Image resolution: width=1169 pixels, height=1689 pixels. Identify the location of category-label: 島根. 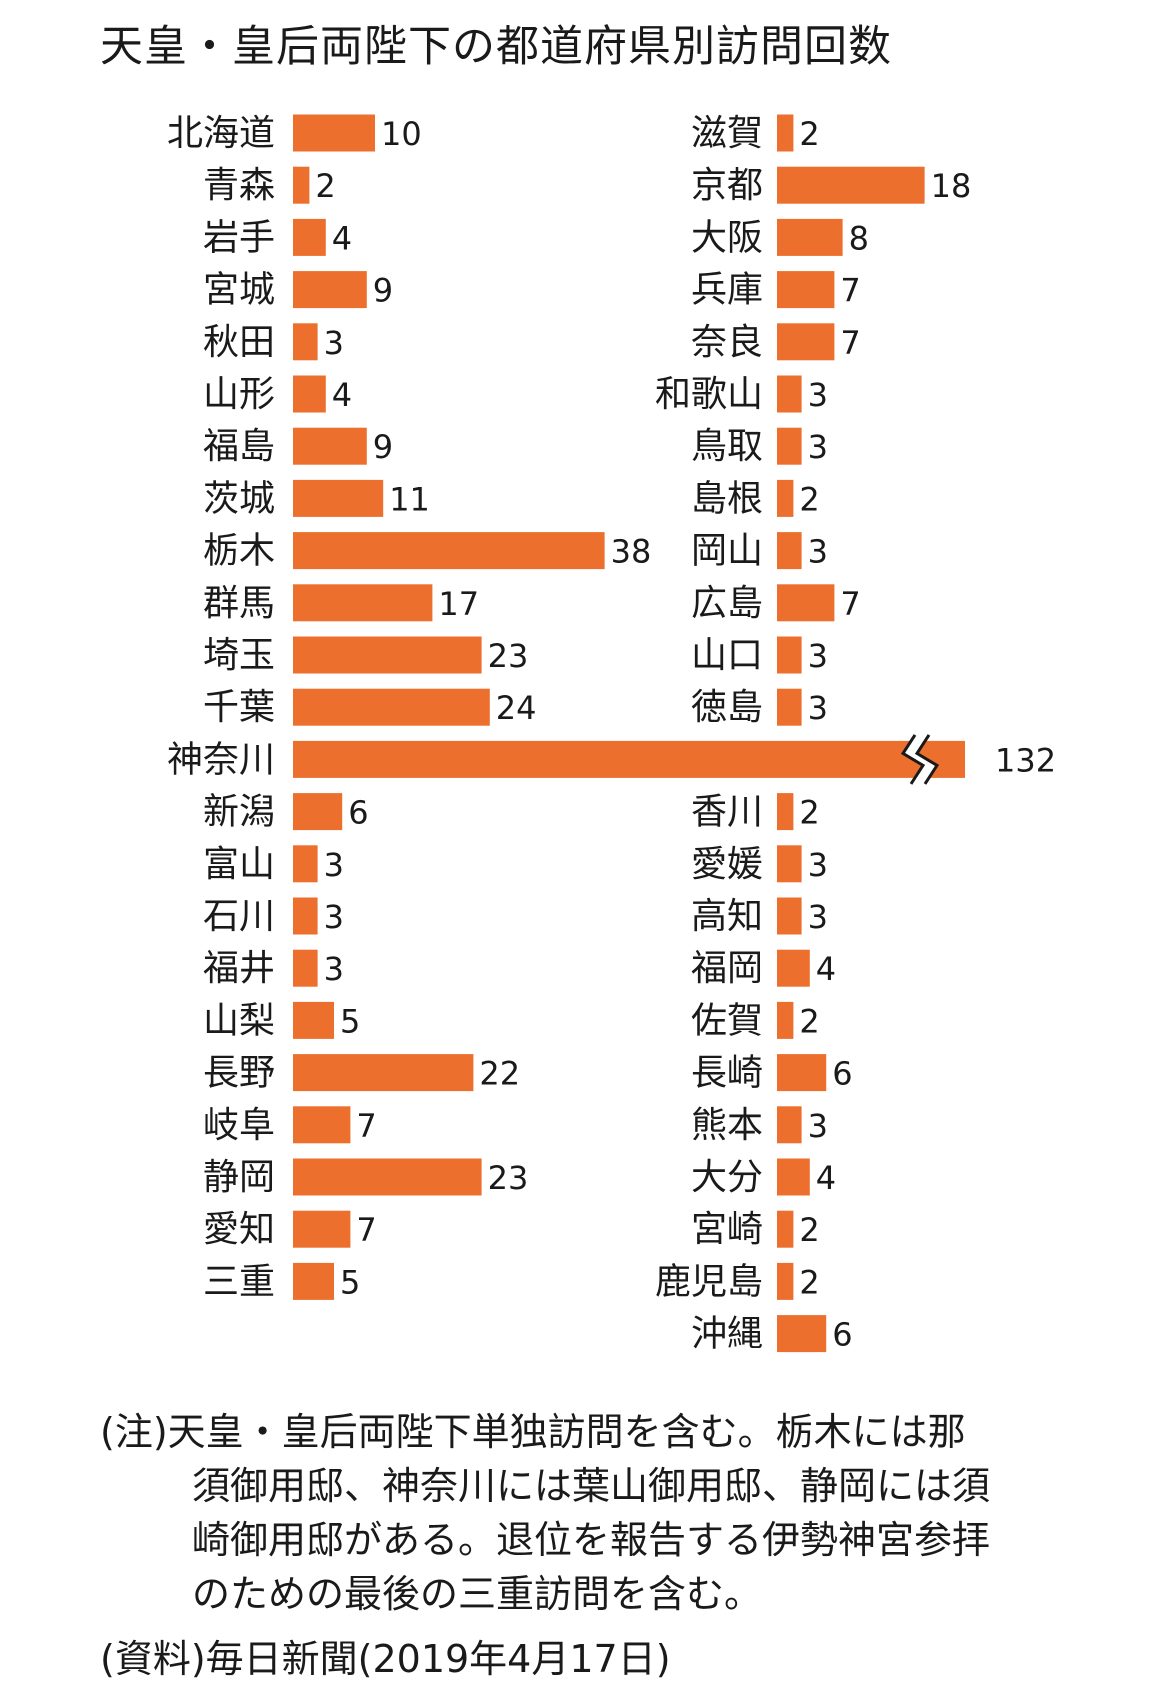
(727, 498).